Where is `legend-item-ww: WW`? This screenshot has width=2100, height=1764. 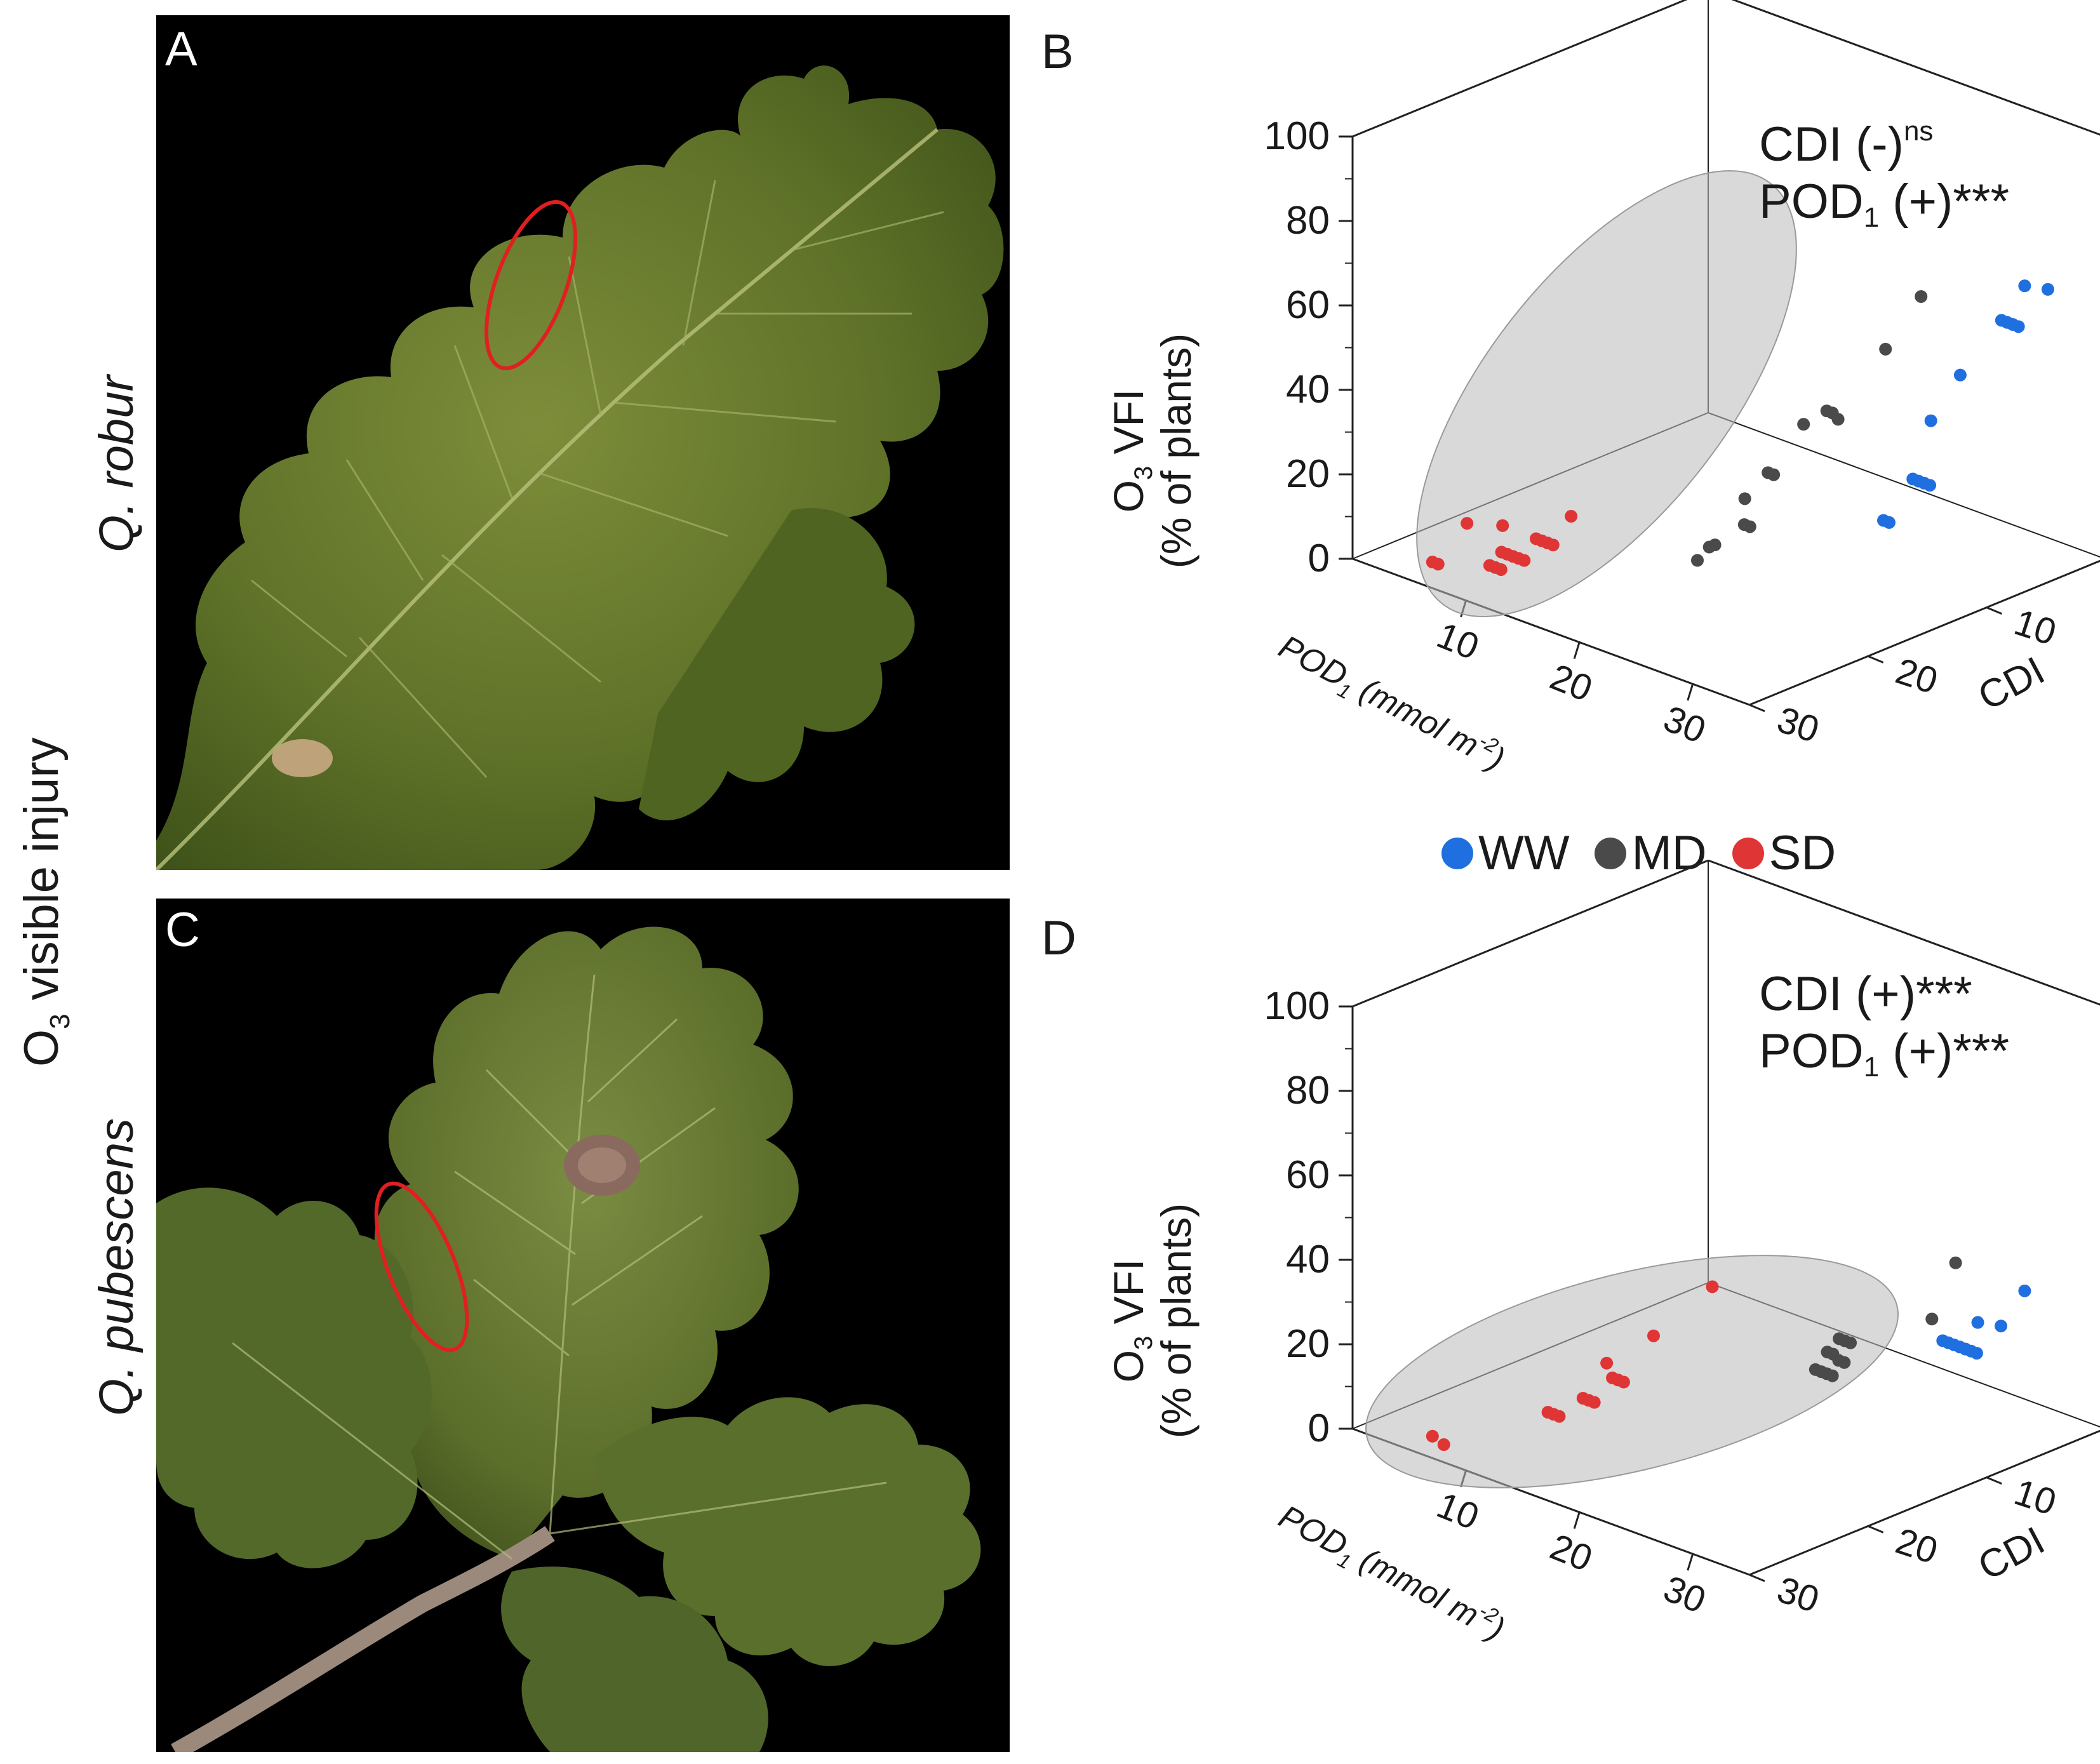 legend-item-ww: WW is located at coordinates (1505, 853).